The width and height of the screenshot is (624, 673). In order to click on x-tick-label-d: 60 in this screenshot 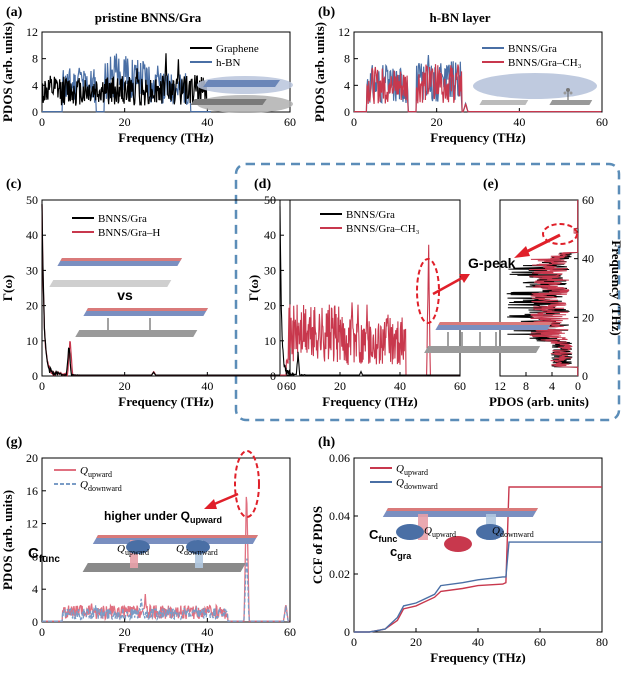, I will do `click(460, 386)`.